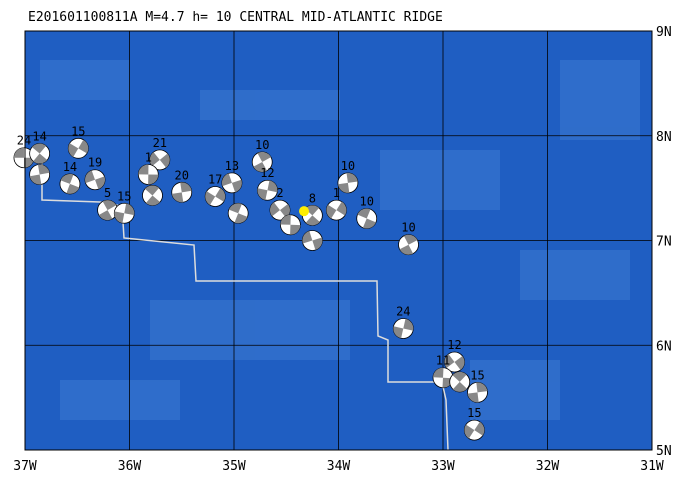  I want to click on depth-label: 20, so click(182, 175).